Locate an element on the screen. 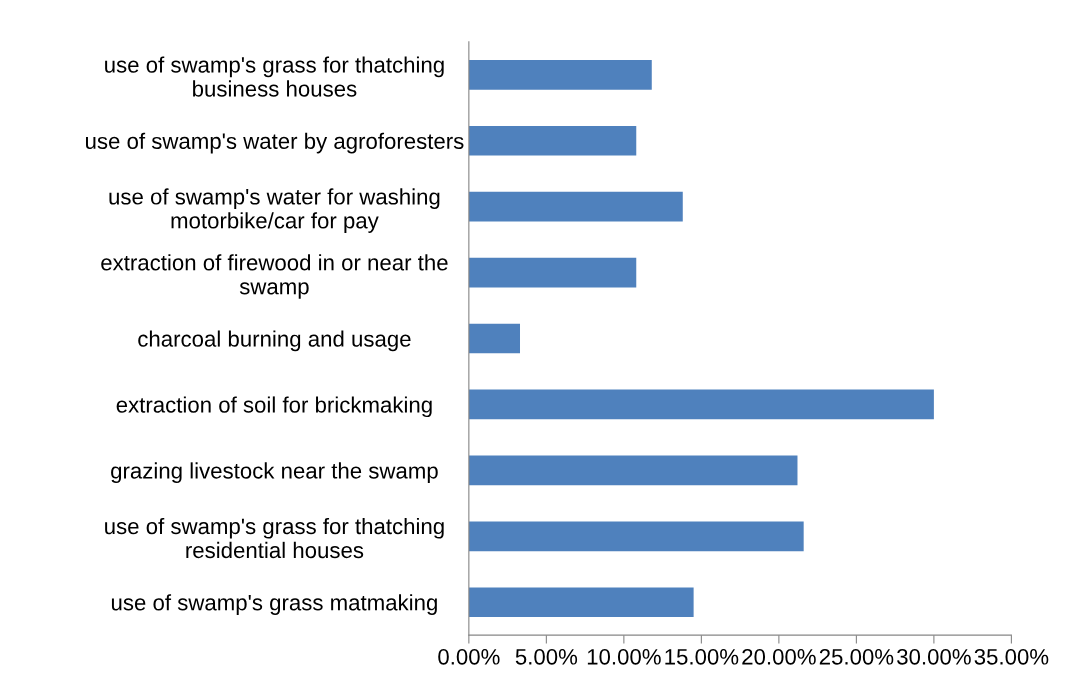 This screenshot has height=698, width=1068. x-tick-label: 10.00% is located at coordinates (624, 656).